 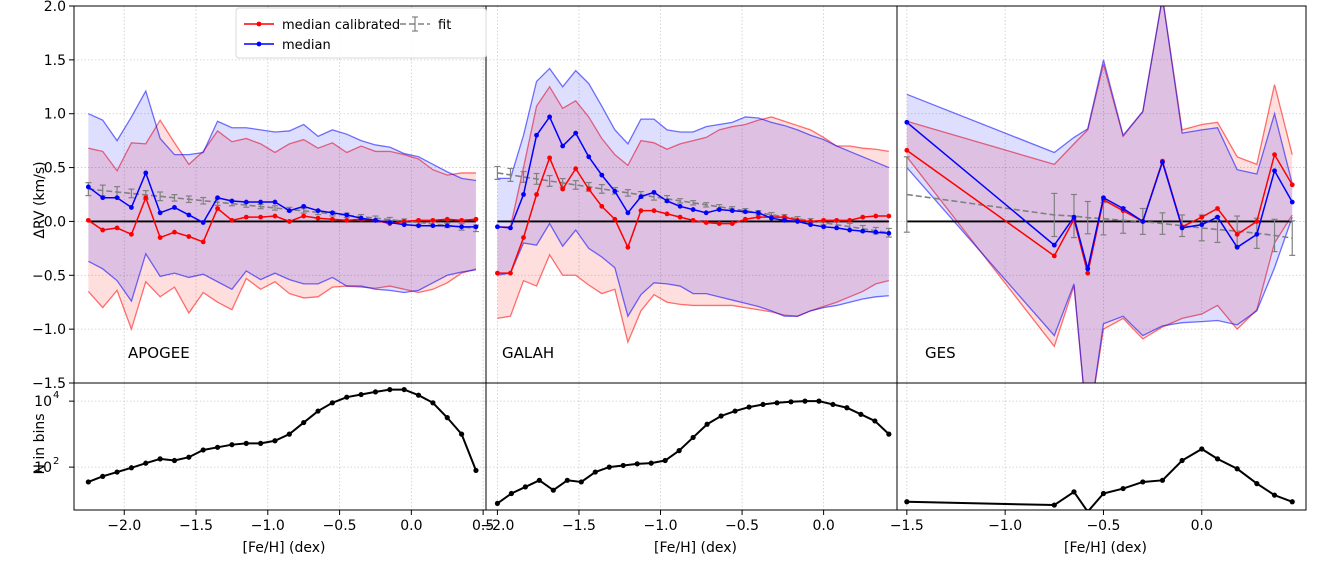 I want to click on panel-label-apogee: APOGEE, so click(x=159, y=353).